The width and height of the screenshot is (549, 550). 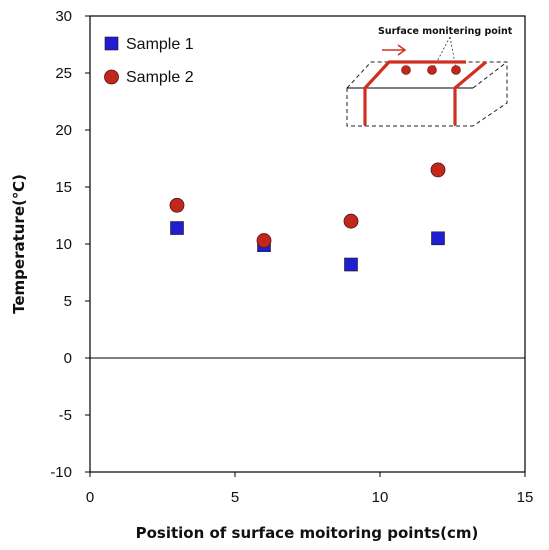 I want to click on y-tick-label: 0, so click(x=68, y=358).